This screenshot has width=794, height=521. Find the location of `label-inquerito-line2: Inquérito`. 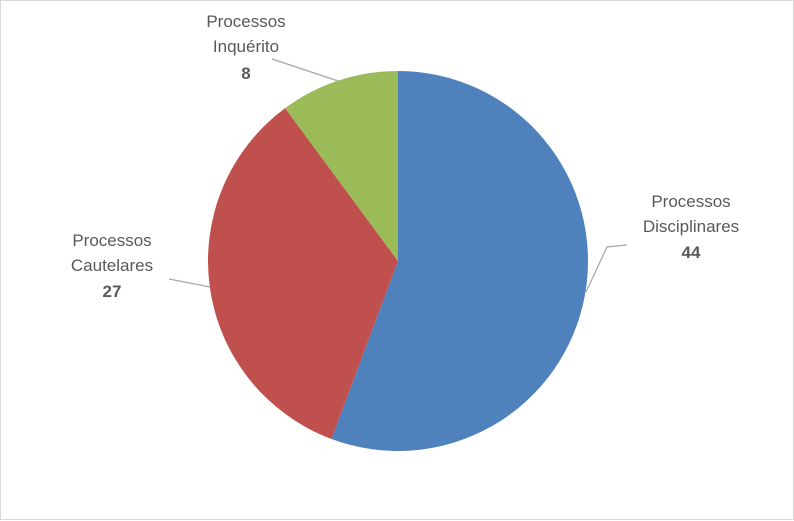

label-inquerito-line2: Inquérito is located at coordinates (246, 46).